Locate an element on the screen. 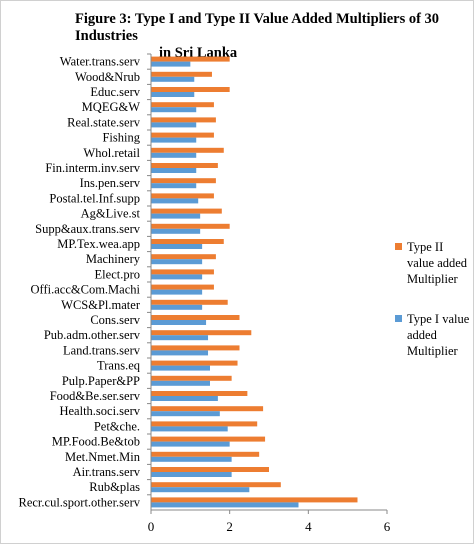  category-label-3: MQEG&W is located at coordinates (111, 107).